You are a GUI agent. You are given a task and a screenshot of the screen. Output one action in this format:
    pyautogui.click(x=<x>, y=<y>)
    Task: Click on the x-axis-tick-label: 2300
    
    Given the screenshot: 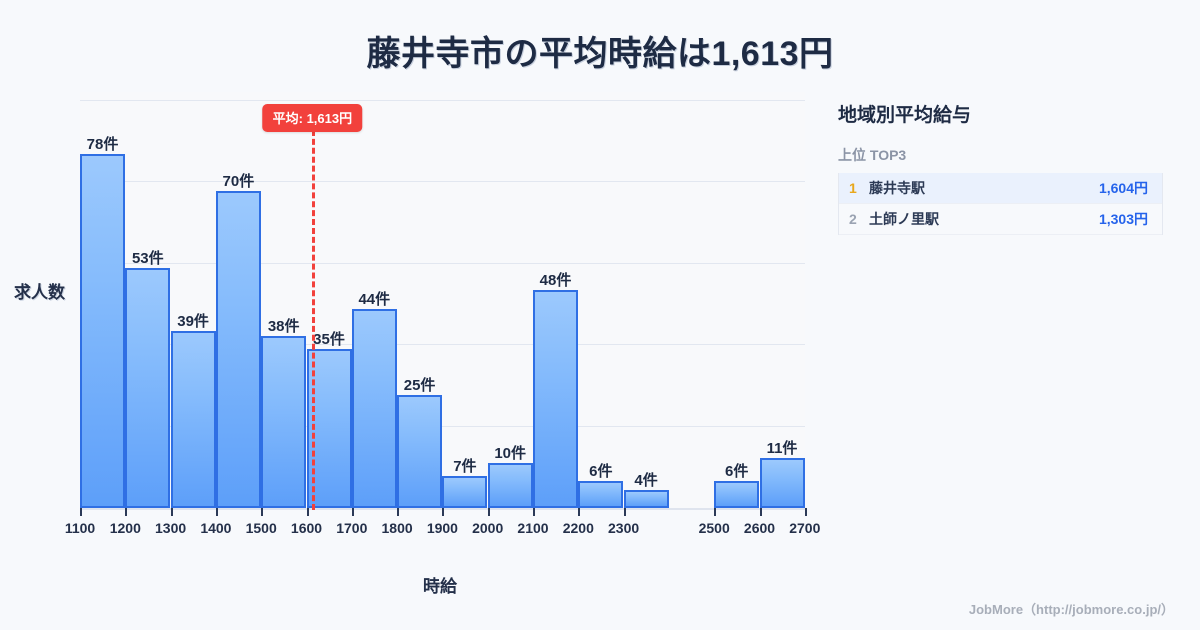 What is the action you would take?
    pyautogui.click(x=624, y=528)
    